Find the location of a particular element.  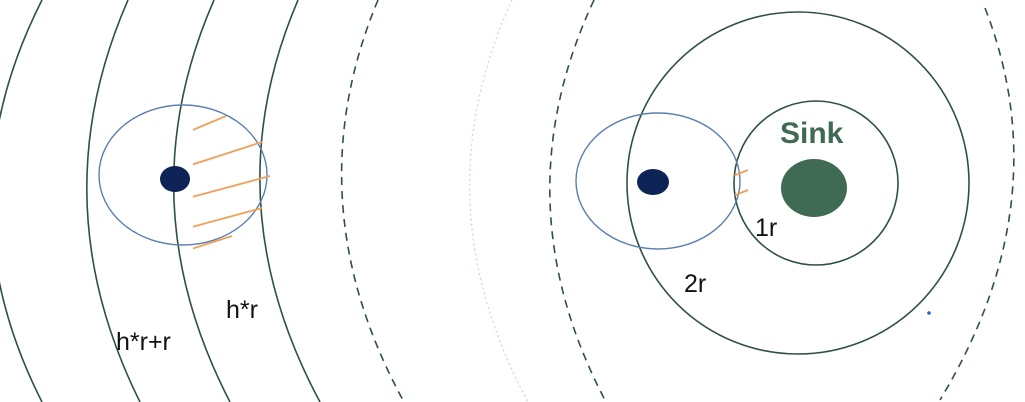

faint-outer-arc is located at coordinates (499, 201).